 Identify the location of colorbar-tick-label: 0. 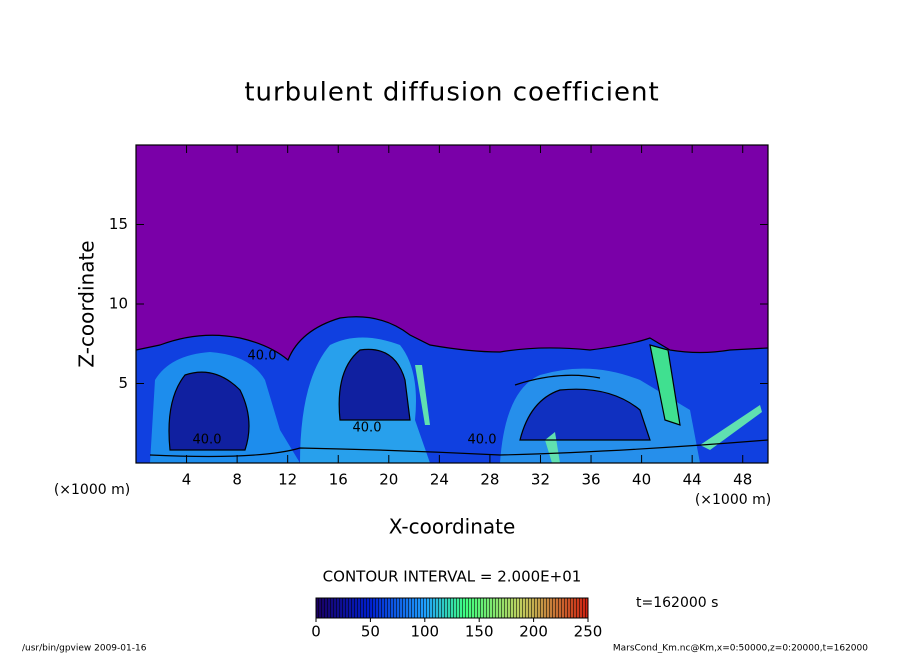
(316, 632).